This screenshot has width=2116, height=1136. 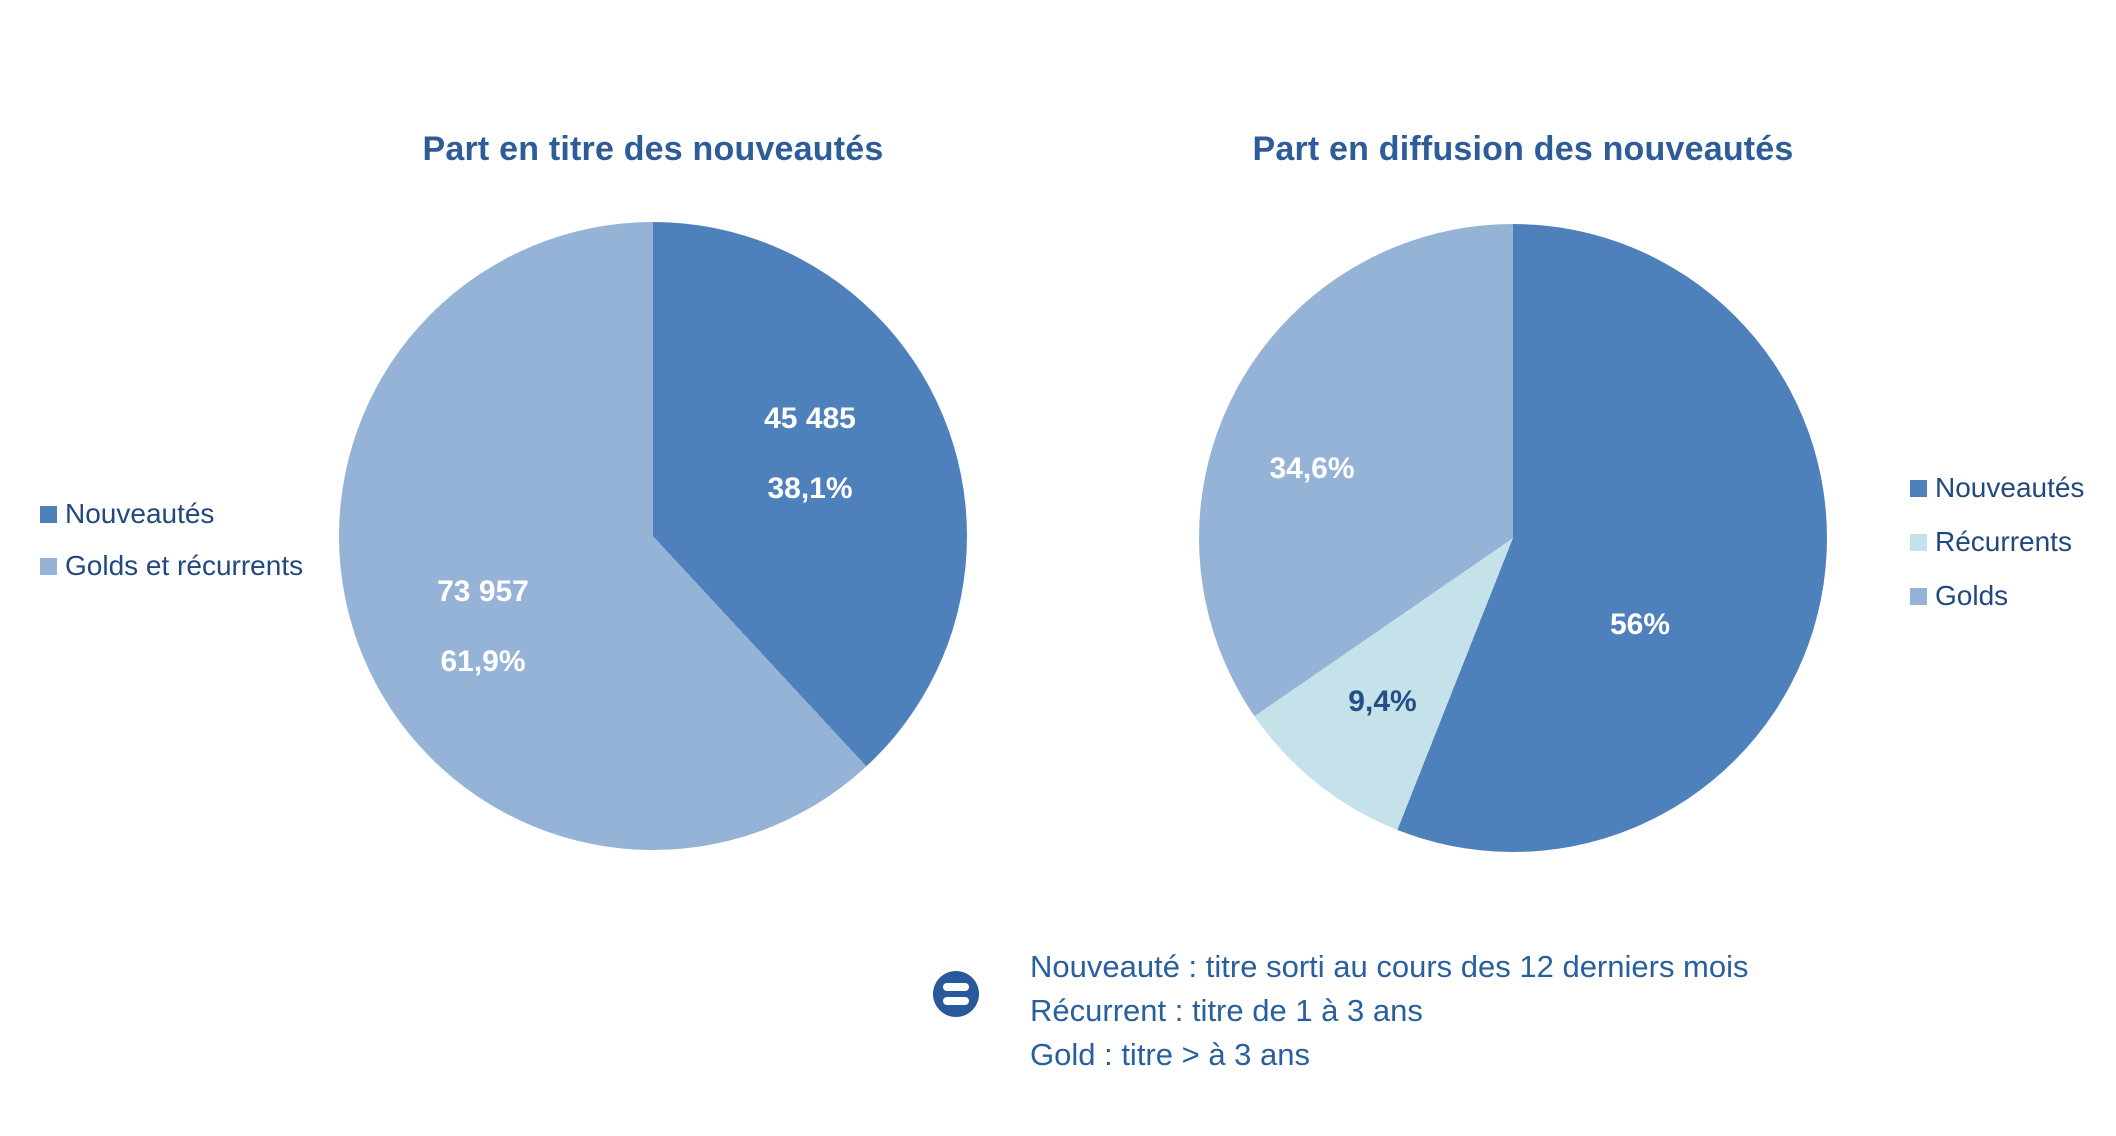 I want to click on legend-label: Golds, so click(x=1972, y=595).